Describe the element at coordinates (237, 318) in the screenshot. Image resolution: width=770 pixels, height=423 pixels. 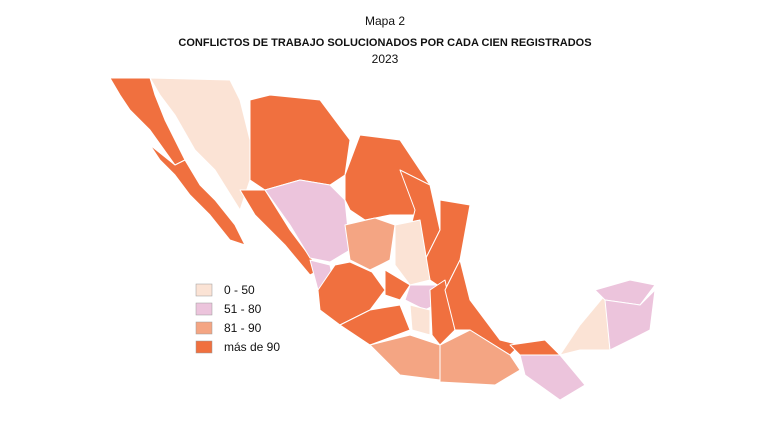
I see `legend: 0 - 50 51 - 80 81 - 90 más de 90` at that location.